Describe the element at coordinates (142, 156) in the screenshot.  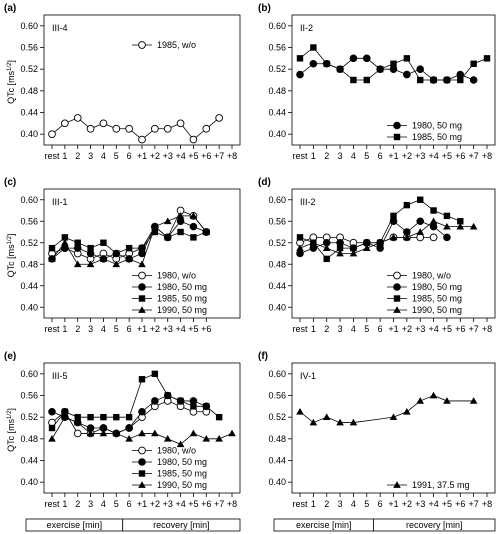
I see `x-tick-label: +1` at that location.